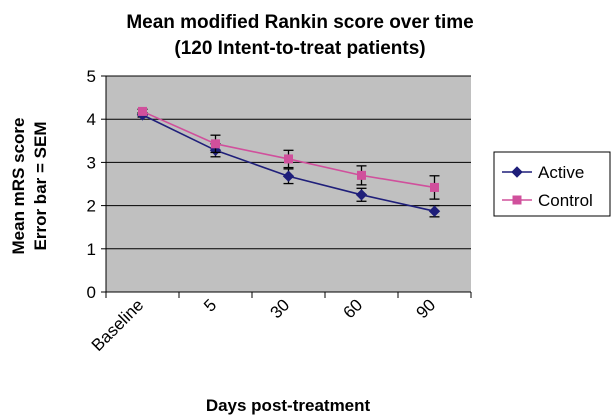 This screenshot has width=612, height=416. What do you see at coordinates (91, 119) in the screenshot?
I see `y-tick-label: 4` at bounding box center [91, 119].